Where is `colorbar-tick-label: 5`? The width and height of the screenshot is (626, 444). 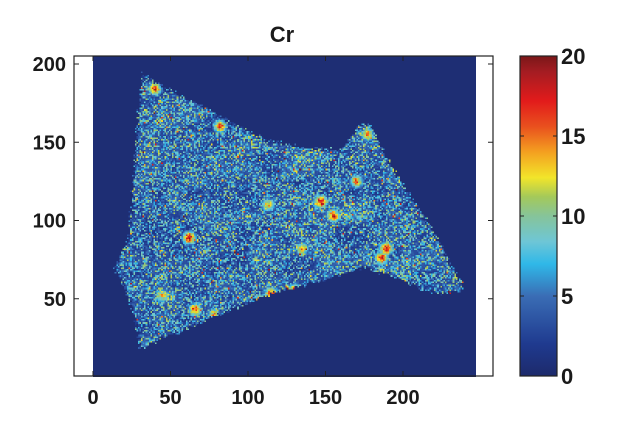
colorbar-tick-label: 5 is located at coordinates (567, 296).